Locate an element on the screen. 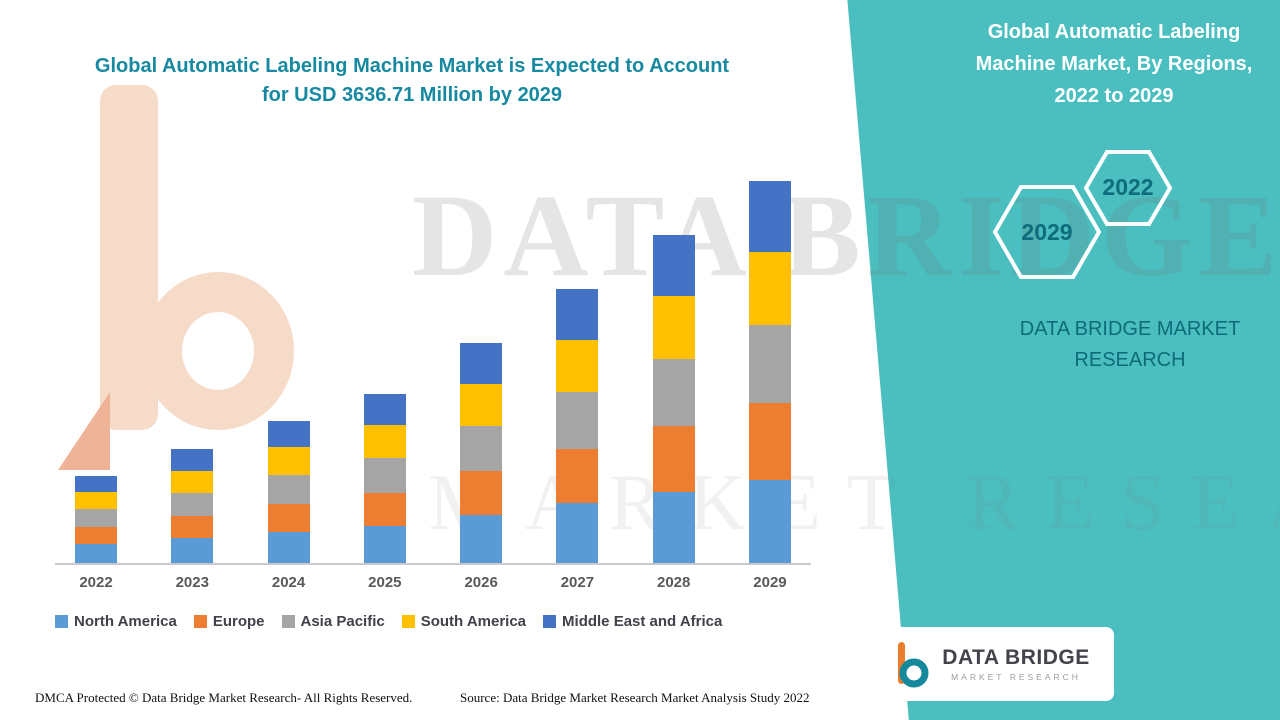 The image size is (1280, 720). bar-2022 is located at coordinates (96, 519).